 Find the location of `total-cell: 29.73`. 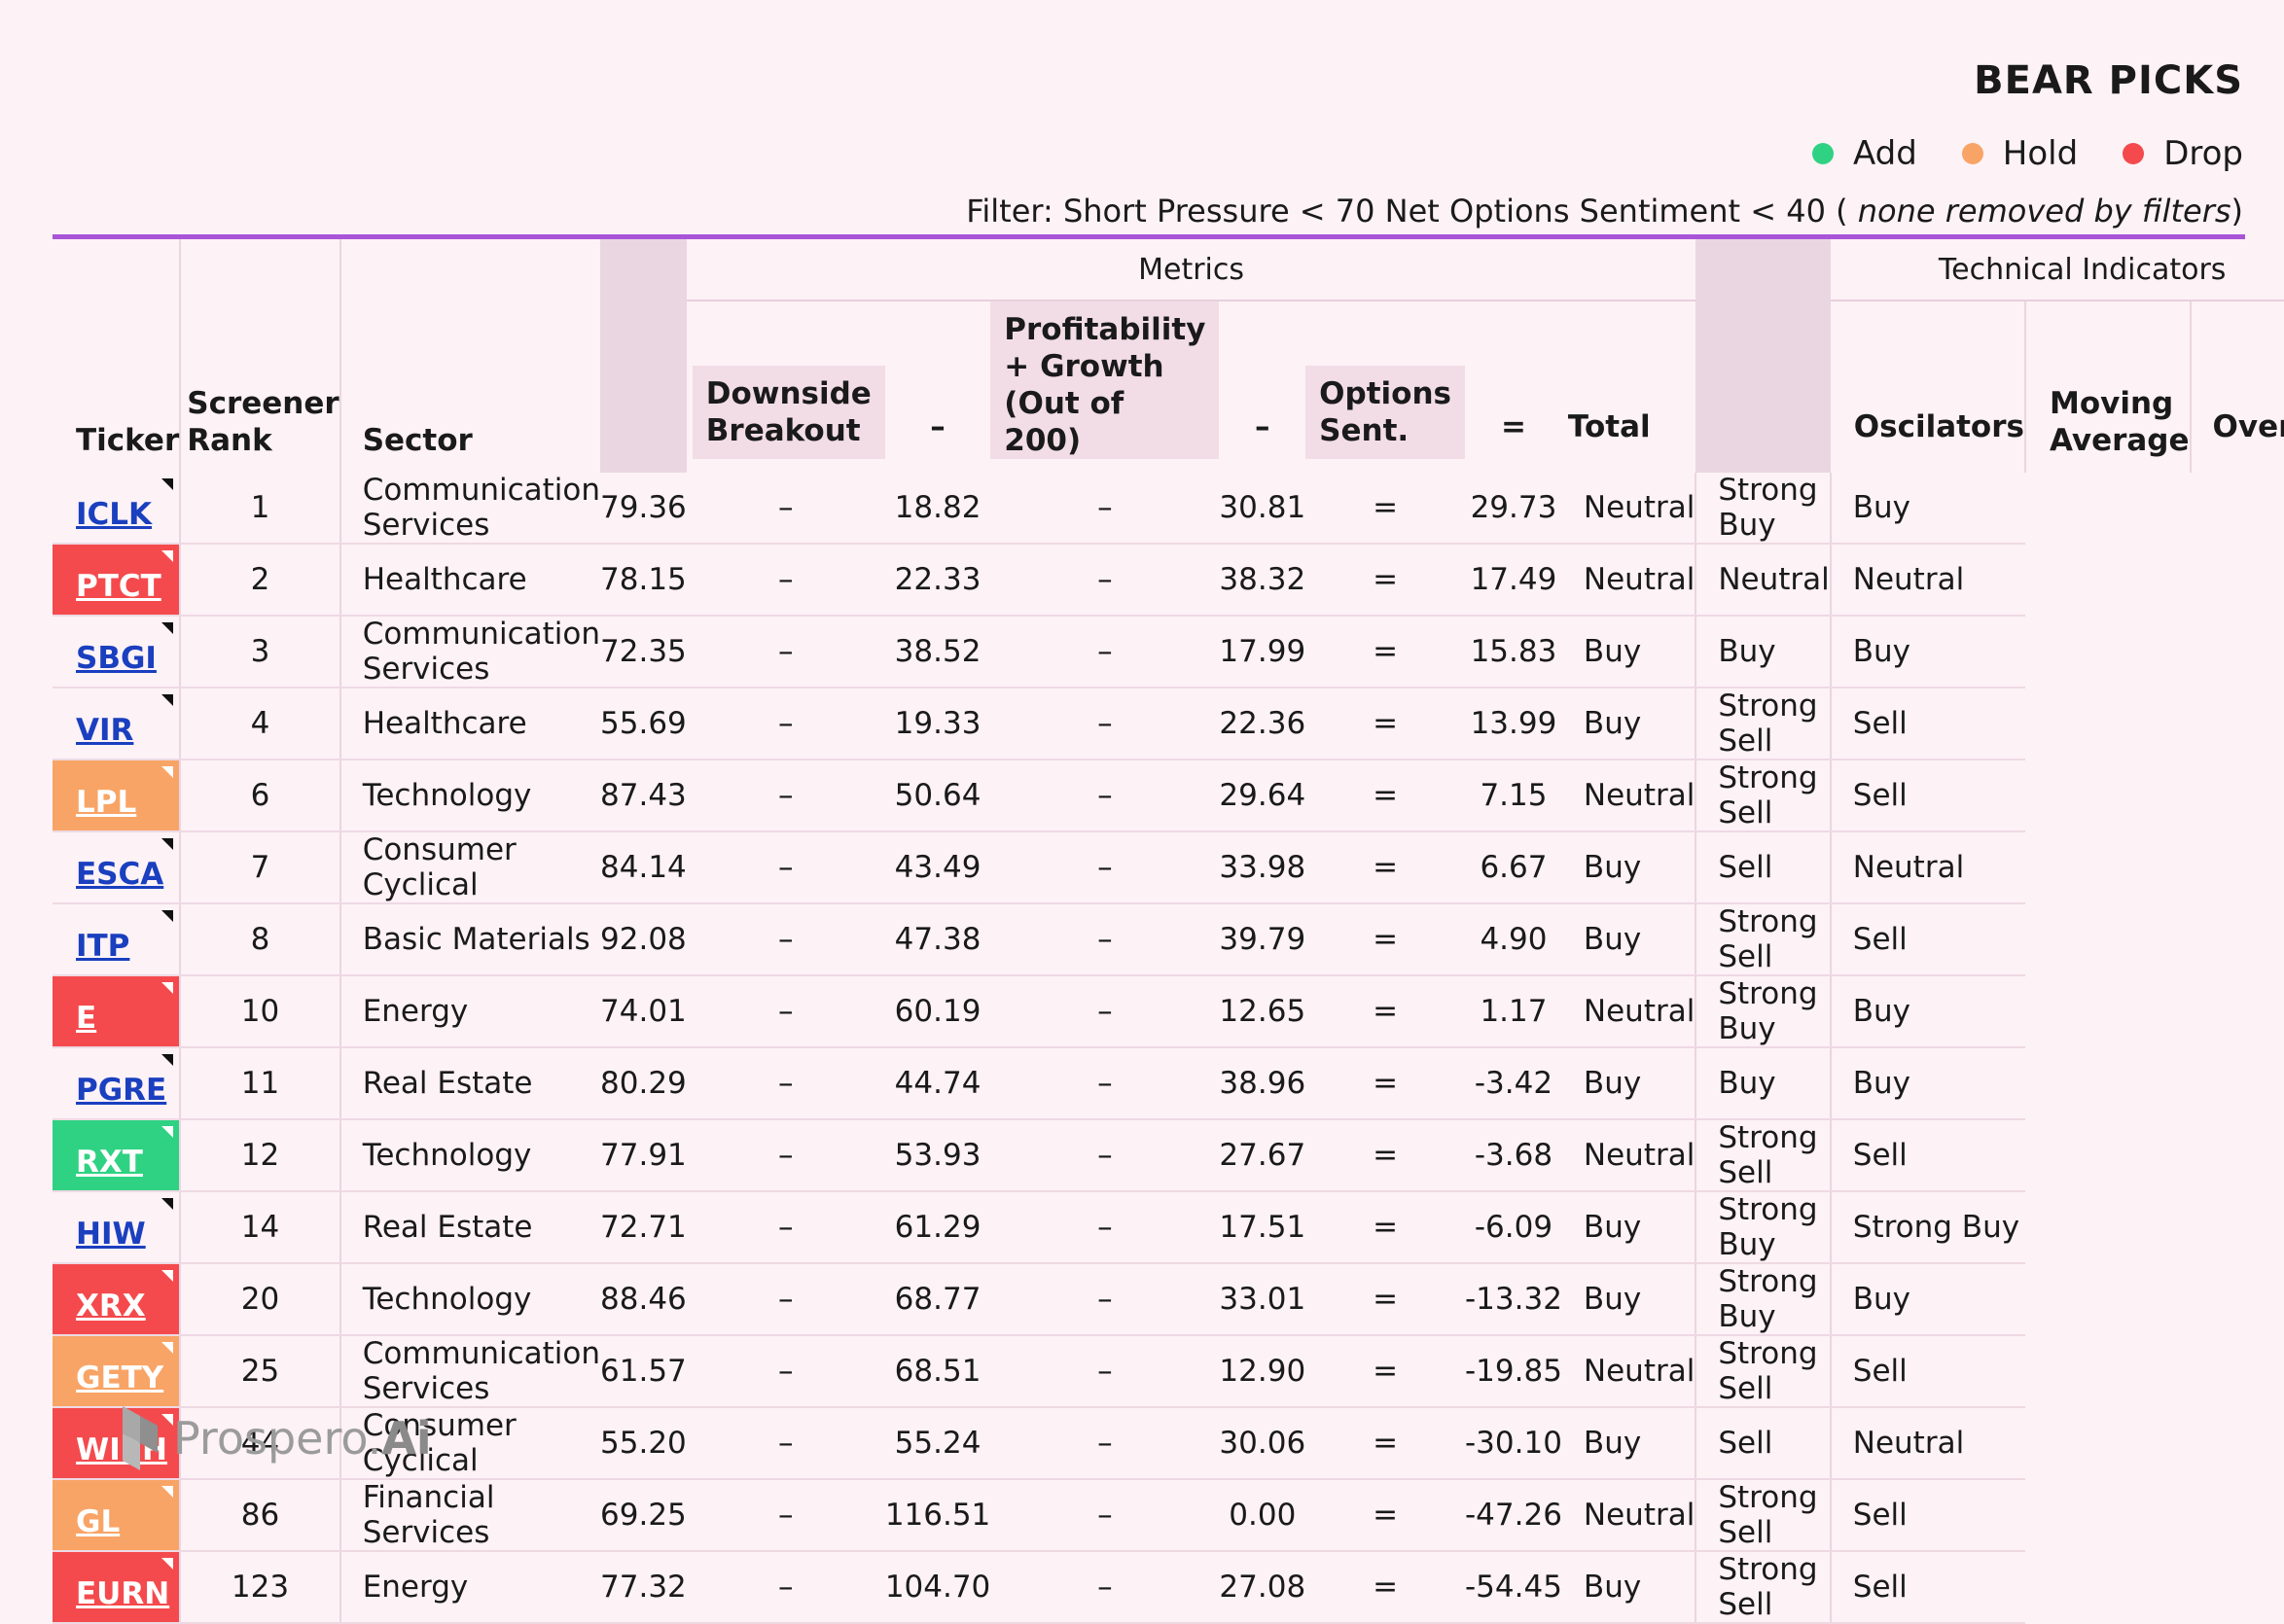

total-cell: 29.73 is located at coordinates (1513, 509).